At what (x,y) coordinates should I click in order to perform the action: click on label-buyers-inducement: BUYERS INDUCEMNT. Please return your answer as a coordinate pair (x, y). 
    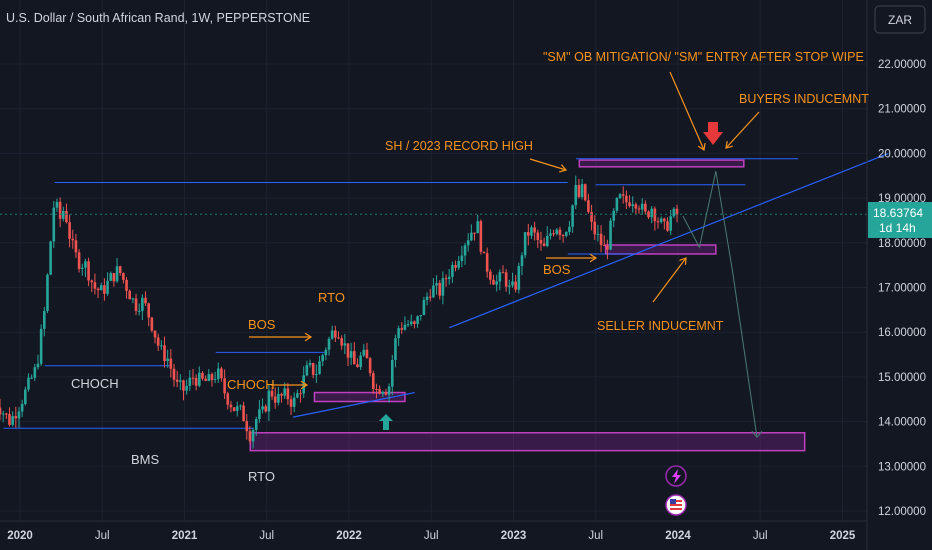
    Looking at the image, I should click on (804, 99).